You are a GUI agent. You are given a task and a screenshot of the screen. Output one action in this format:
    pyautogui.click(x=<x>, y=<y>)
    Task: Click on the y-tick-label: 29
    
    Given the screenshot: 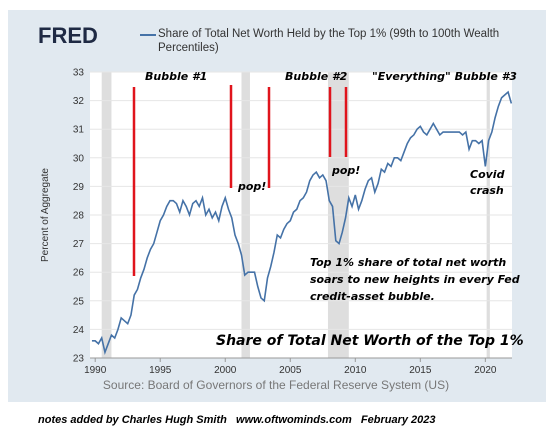 What is the action you would take?
    pyautogui.click(x=79, y=187)
    